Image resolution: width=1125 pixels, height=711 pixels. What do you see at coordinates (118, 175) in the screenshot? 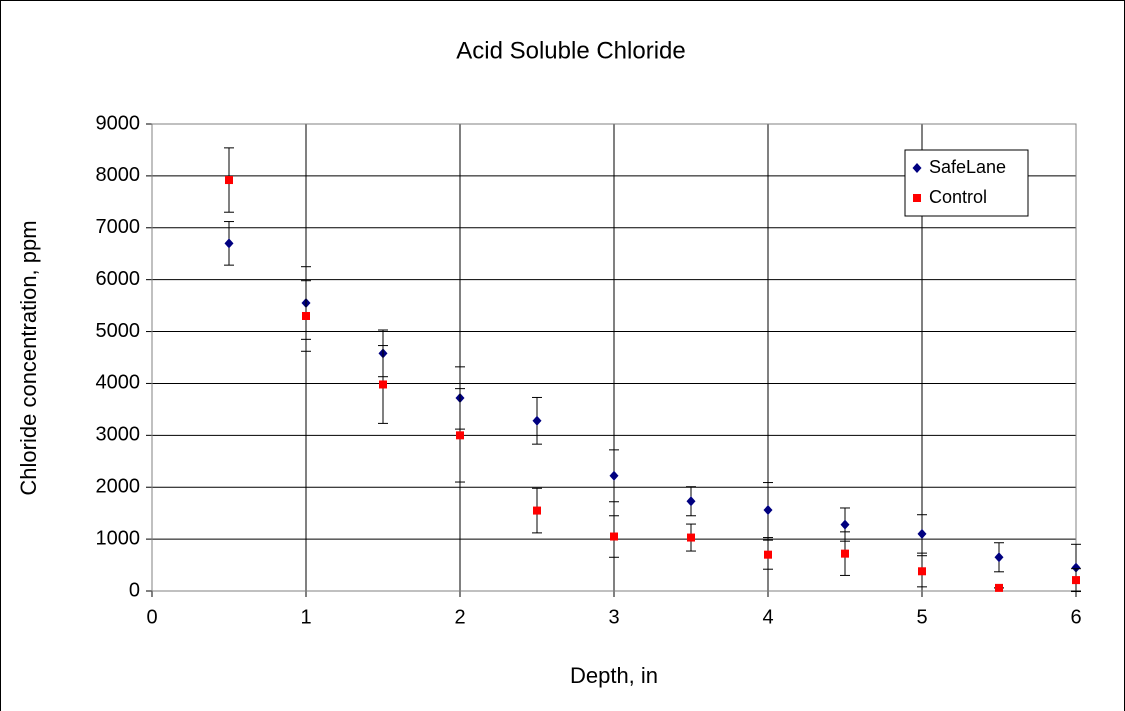
I see `y-tick-label: 8000` at bounding box center [118, 175].